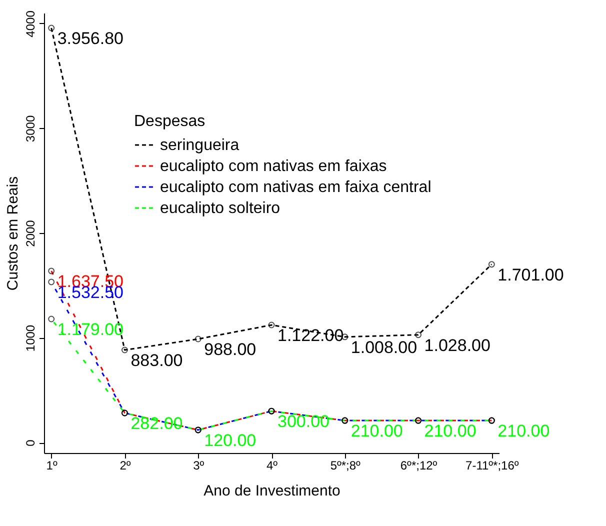 The image size is (606, 526). What do you see at coordinates (493, 465) in the screenshot?
I see `x-tick-label: 7-11º*;16º` at bounding box center [493, 465].